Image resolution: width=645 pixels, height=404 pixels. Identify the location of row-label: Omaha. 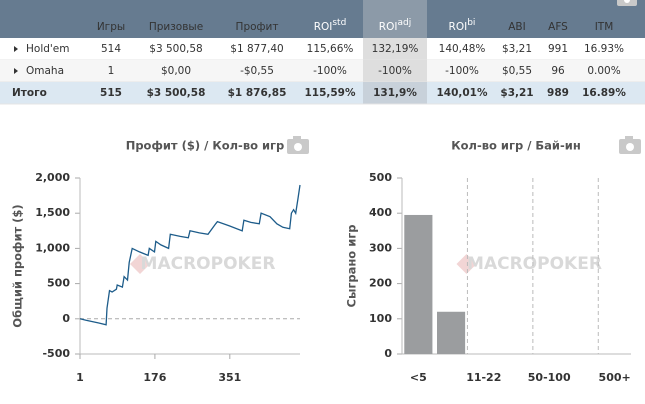
(45, 71).